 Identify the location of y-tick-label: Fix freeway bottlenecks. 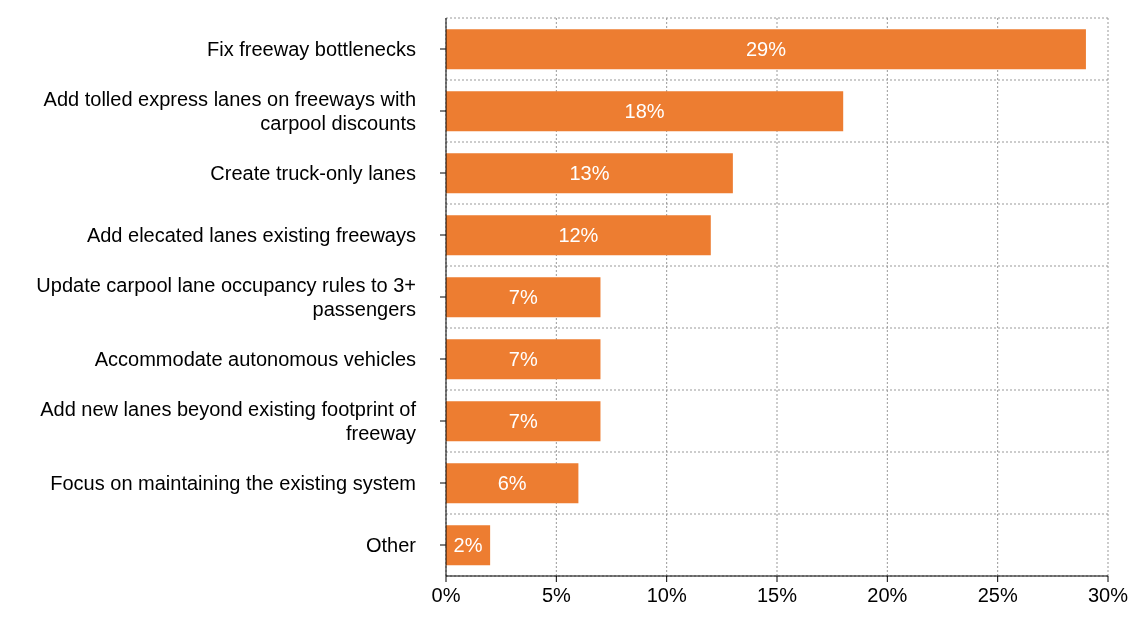
(311, 49).